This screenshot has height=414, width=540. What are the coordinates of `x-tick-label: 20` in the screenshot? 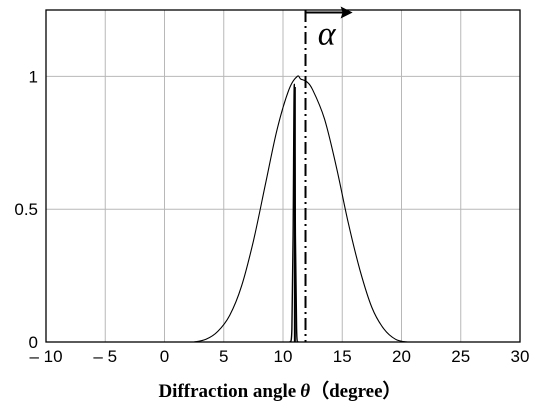 It's located at (401, 356).